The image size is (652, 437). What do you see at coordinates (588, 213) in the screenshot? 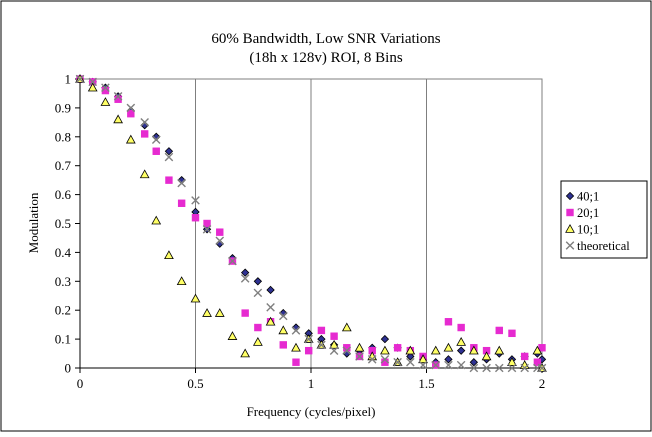
I see `legend-label: 20;1` at bounding box center [588, 213].